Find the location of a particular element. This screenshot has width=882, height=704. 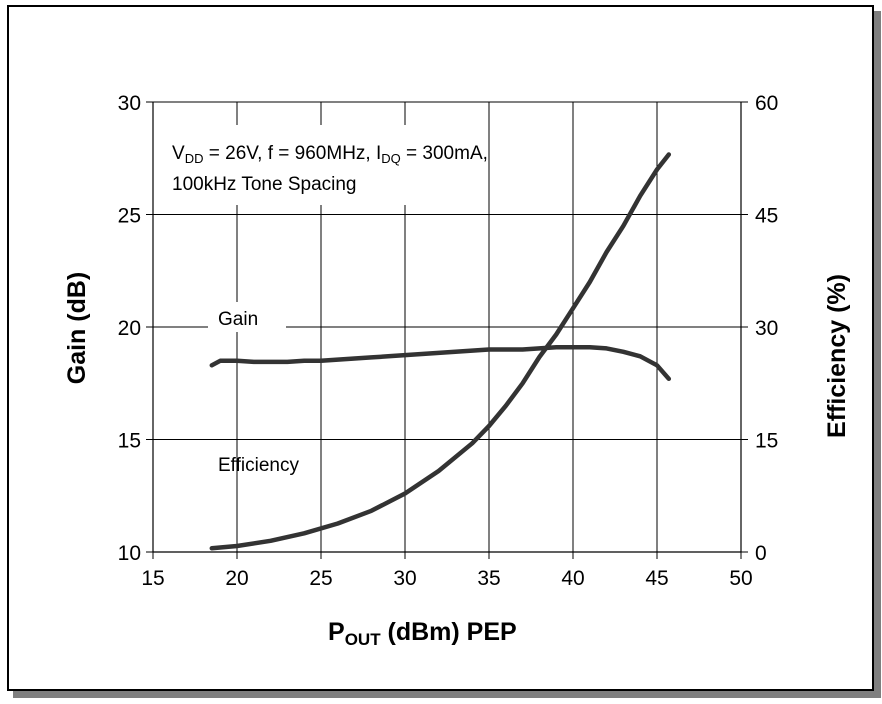

conditions-line-2: 100kHz Tone Spacing is located at coordinates (264, 184).